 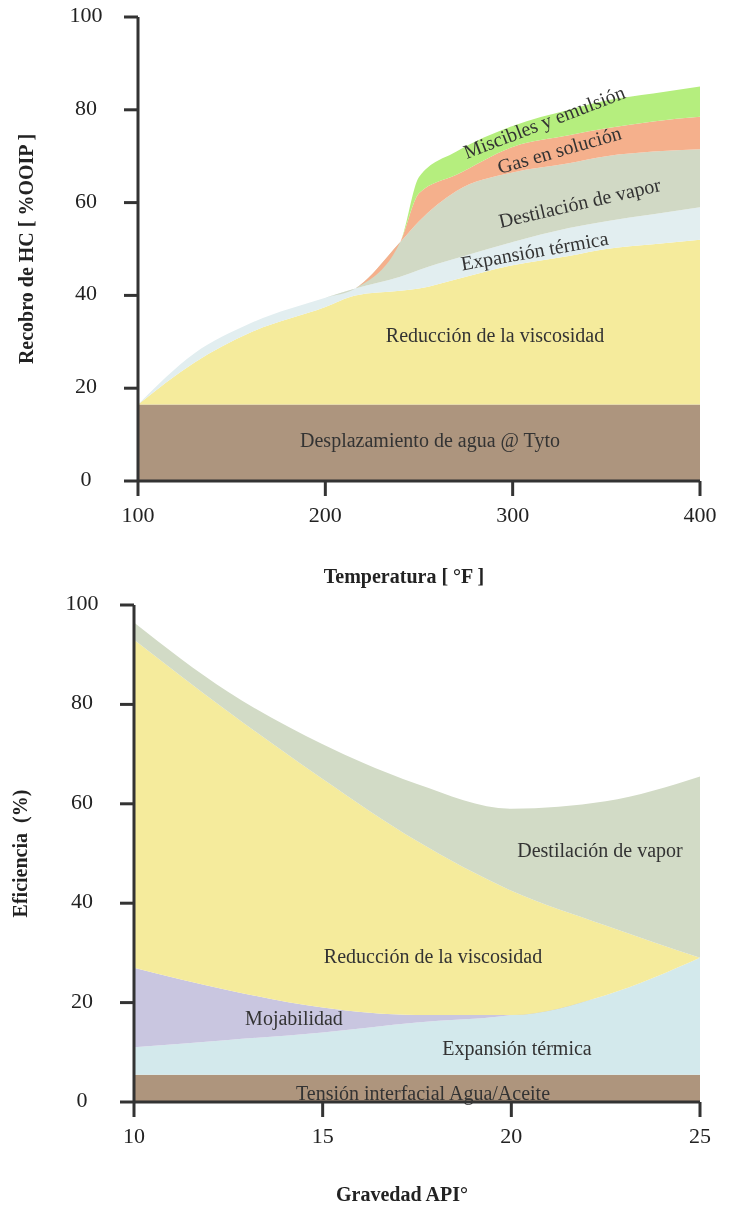 What do you see at coordinates (517, 1048) in the screenshot?
I see `series-label: Expansión térmica` at bounding box center [517, 1048].